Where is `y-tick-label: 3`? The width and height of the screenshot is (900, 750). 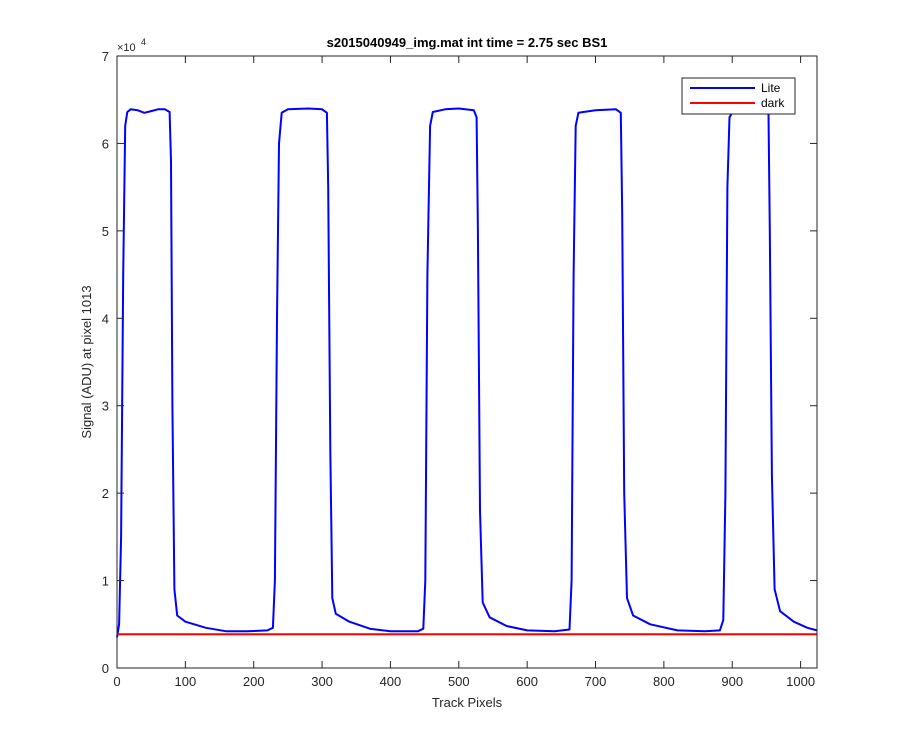 y-tick-label: 3 is located at coordinates (105, 406).